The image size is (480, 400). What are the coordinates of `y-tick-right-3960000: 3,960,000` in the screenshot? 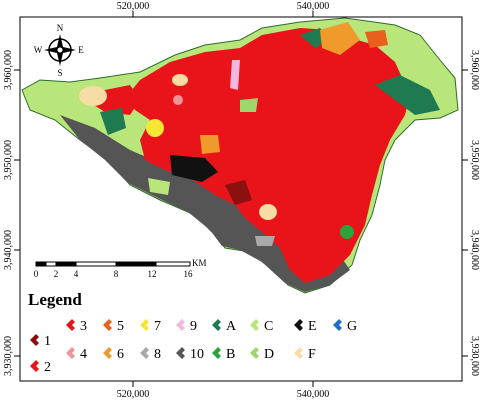 It's located at (474, 70).